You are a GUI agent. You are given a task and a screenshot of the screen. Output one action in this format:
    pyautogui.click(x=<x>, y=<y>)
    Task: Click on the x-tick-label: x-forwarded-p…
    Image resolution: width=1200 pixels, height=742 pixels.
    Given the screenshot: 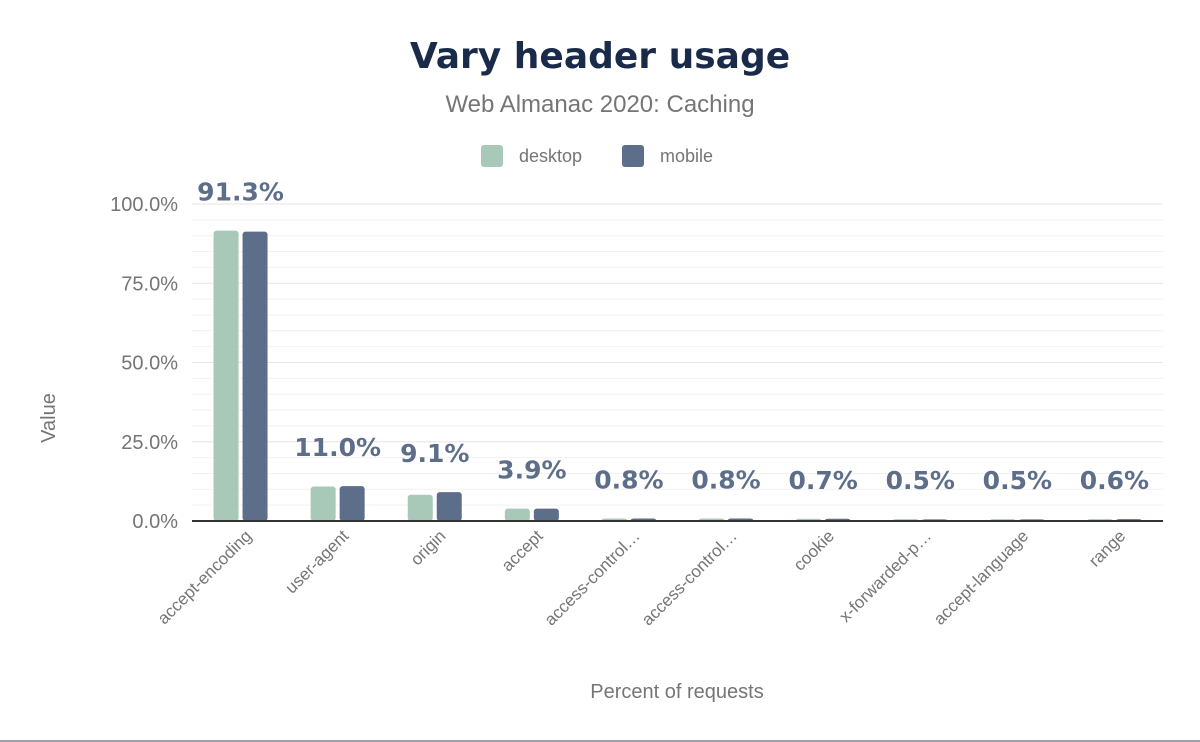 What is the action you would take?
    pyautogui.click(x=885, y=576)
    